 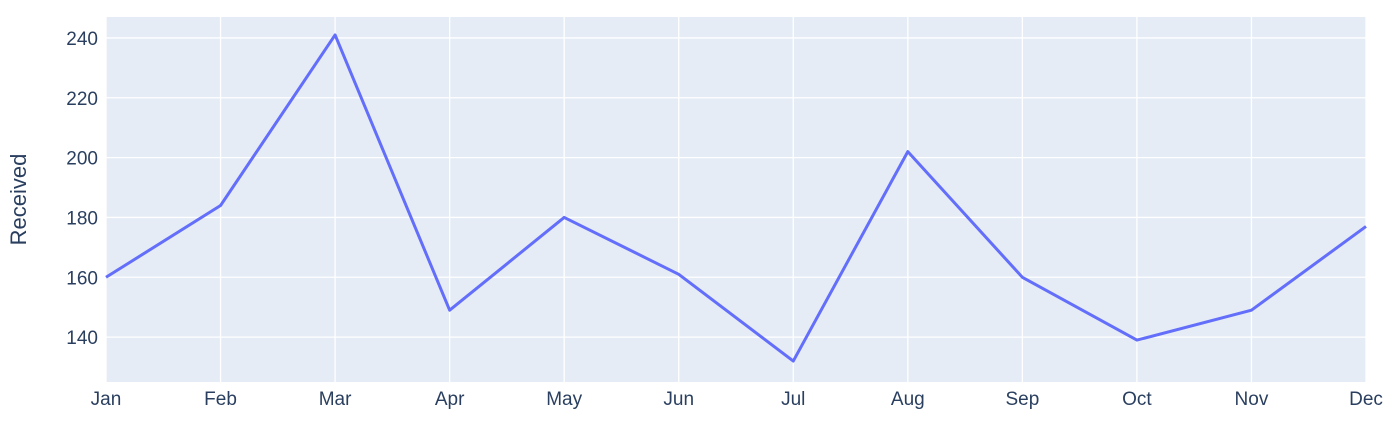 I want to click on x-tick-label: Jan, so click(x=106, y=399).